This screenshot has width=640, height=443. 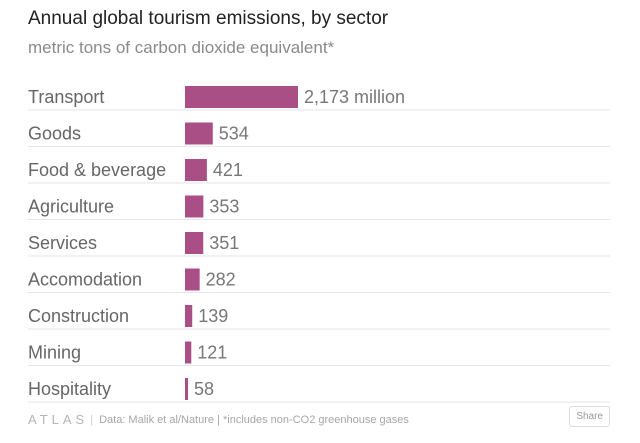 What do you see at coordinates (58, 419) in the screenshot?
I see `atlas-logo: ATLAS` at bounding box center [58, 419].